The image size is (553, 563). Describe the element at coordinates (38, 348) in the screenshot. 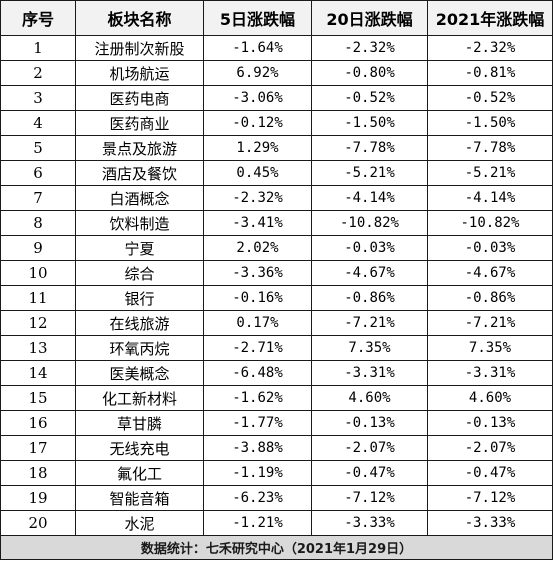

I see `row-index-cell: 13` at that location.